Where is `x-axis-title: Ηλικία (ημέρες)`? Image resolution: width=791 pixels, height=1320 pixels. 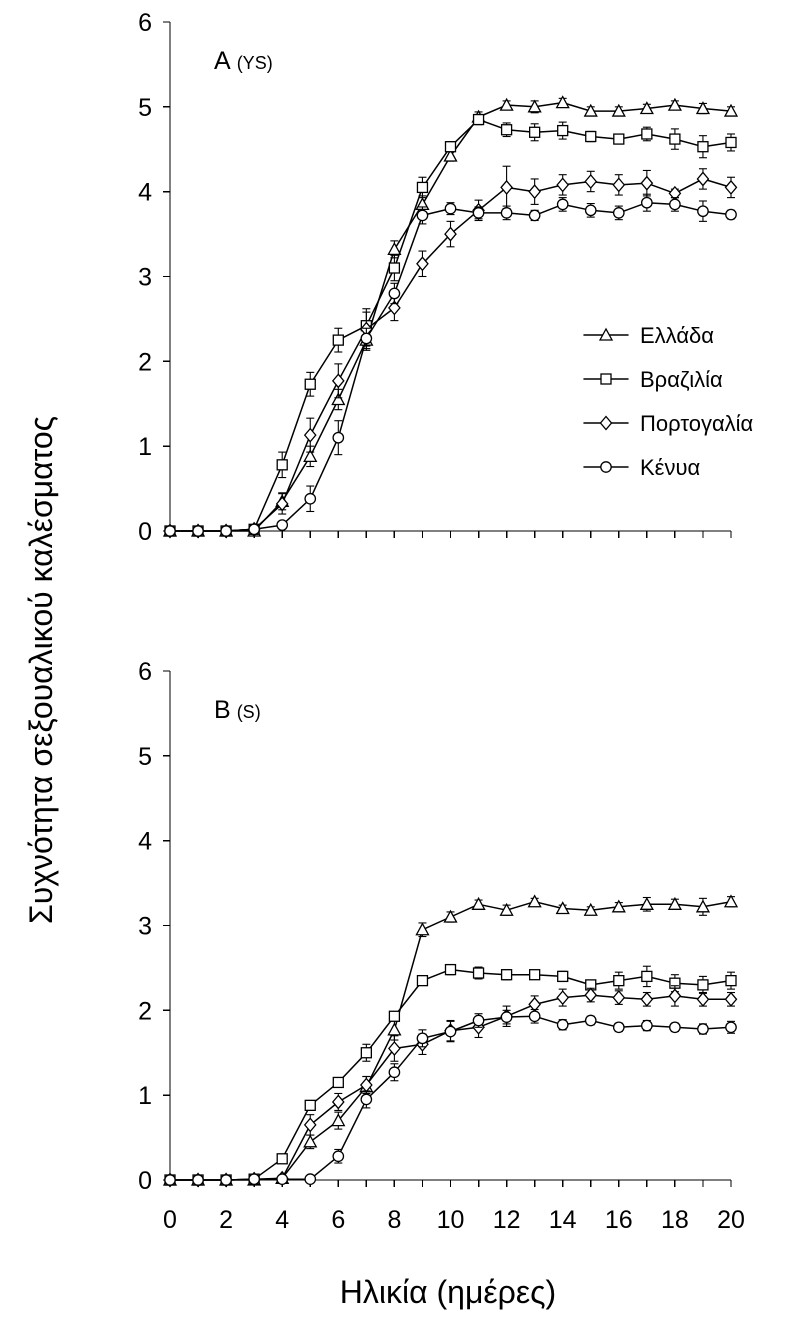 x-axis-title: Ηλικία (ημέρες) is located at coordinates (448, 1292).